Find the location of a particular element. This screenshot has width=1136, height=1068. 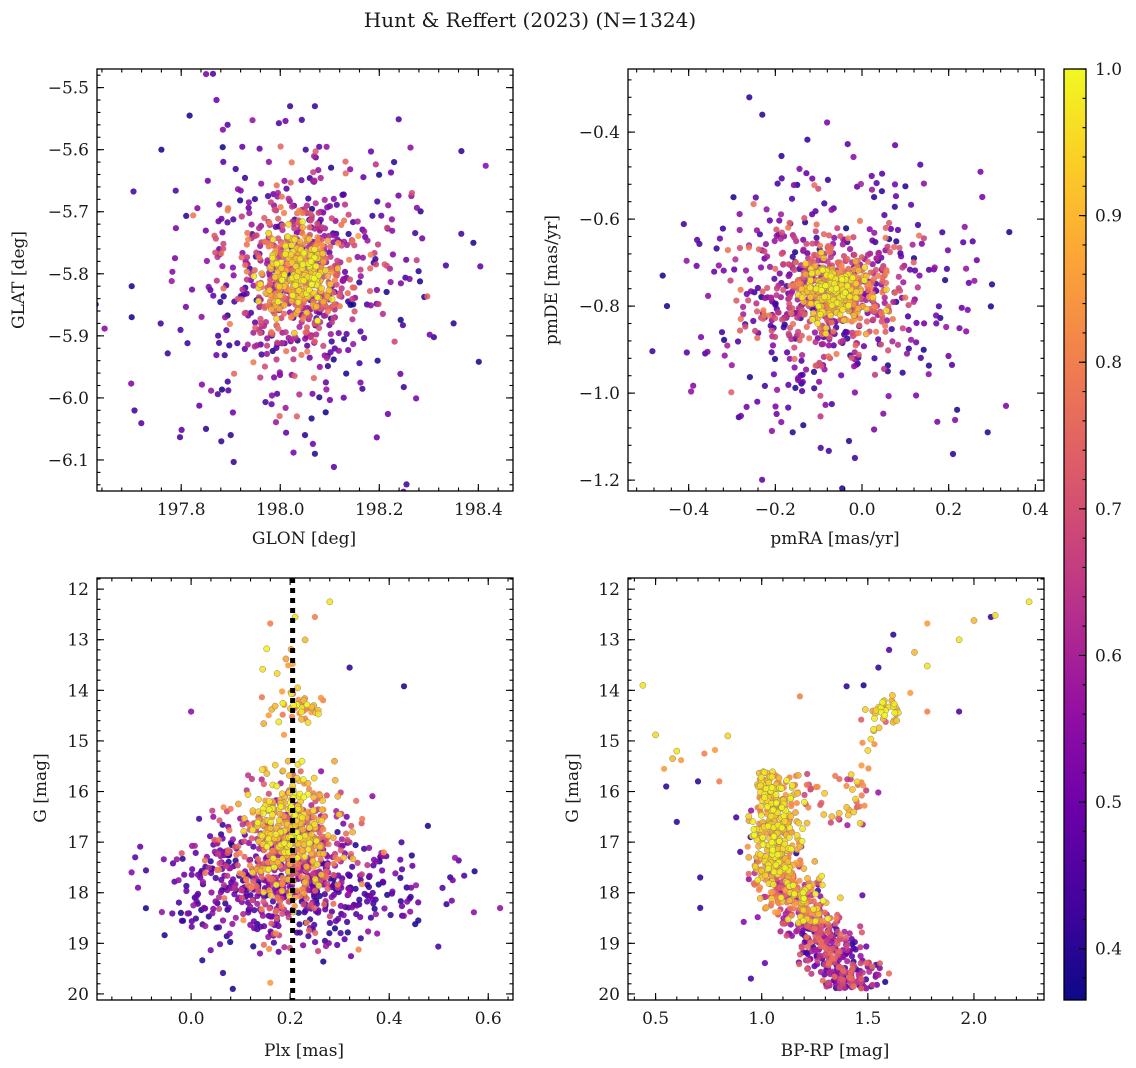

axes-frame-parallax-magnitude is located at coordinates (305, 789).